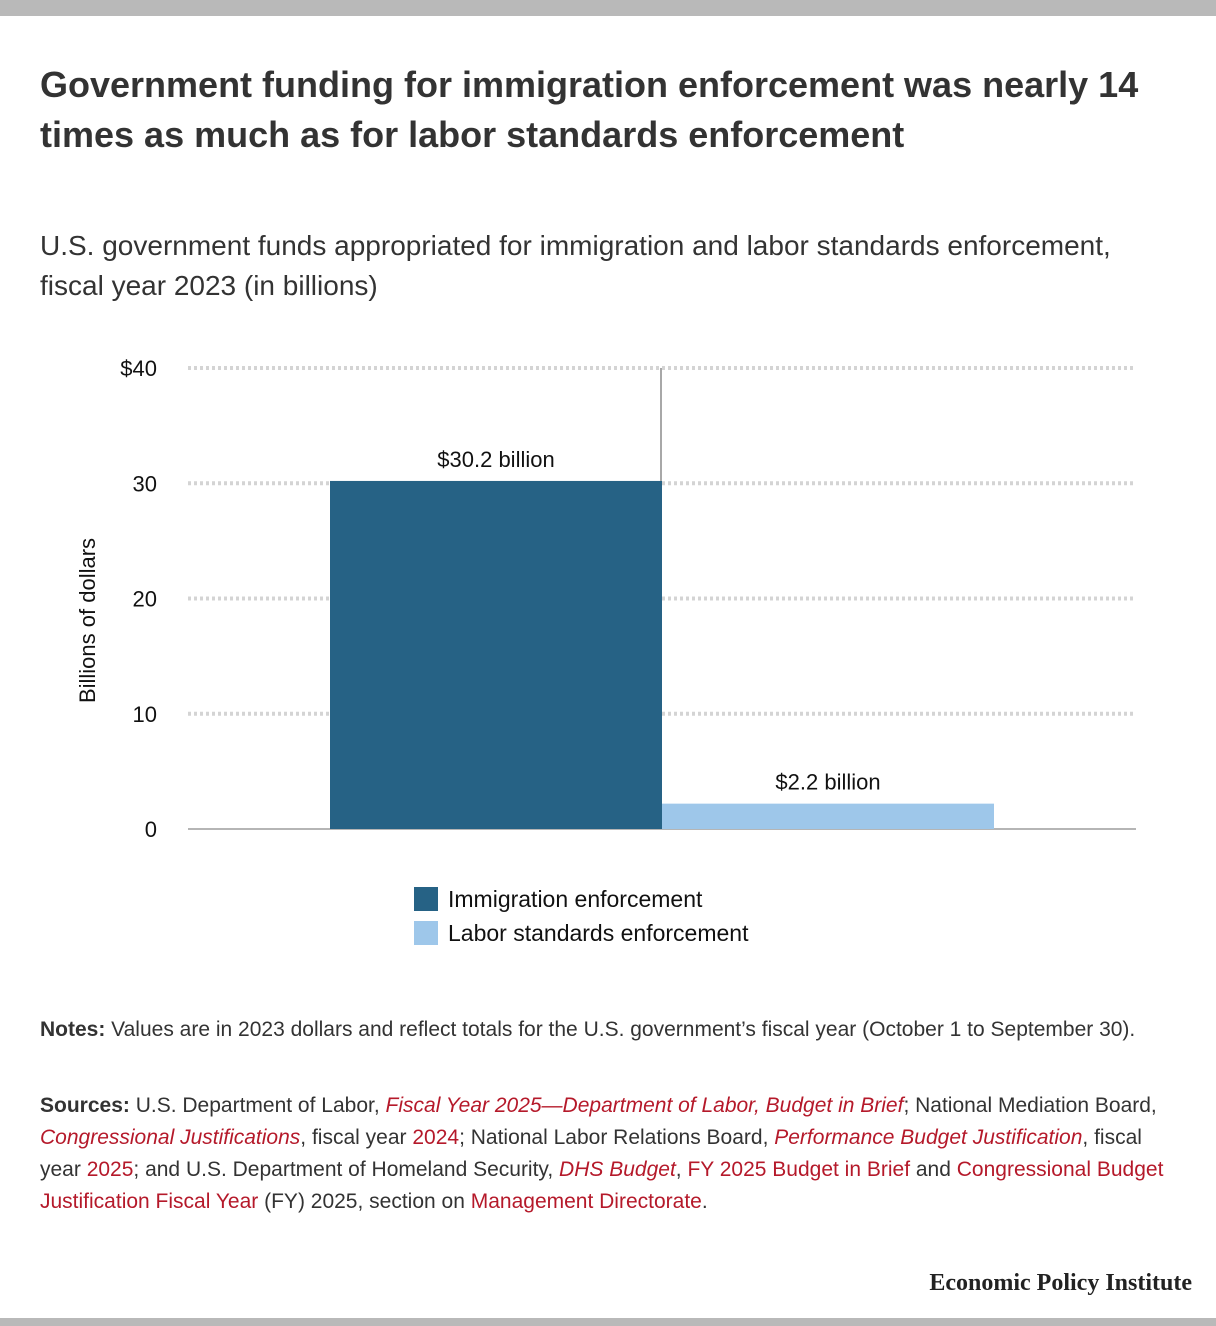 The width and height of the screenshot is (1216, 1326). I want to click on data-label-immigration: $30.2 billion, so click(495, 459).